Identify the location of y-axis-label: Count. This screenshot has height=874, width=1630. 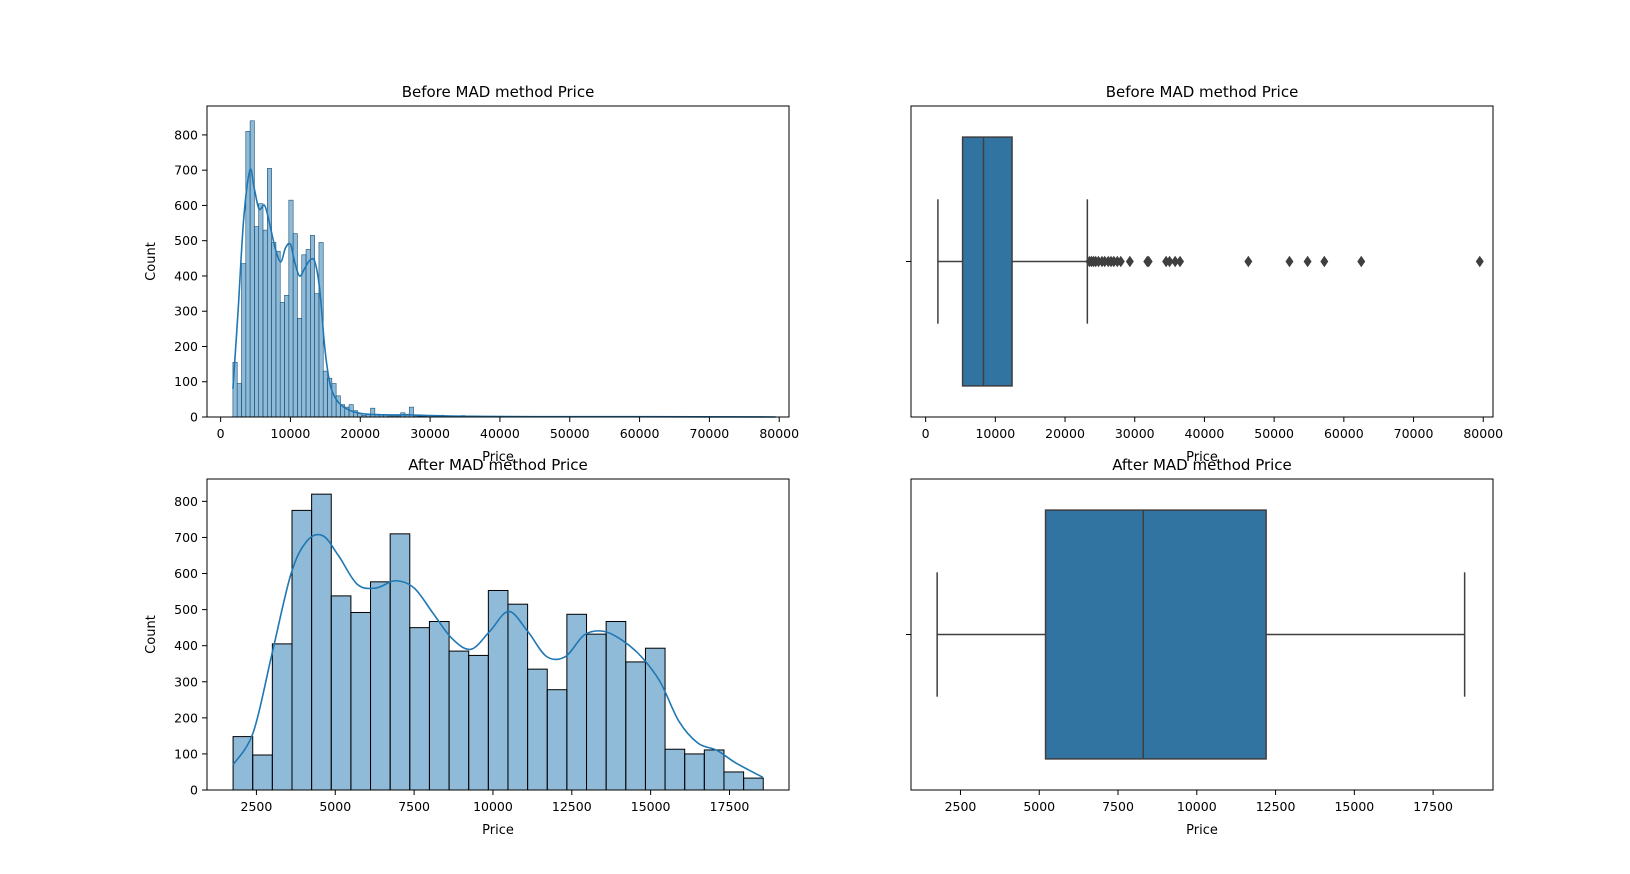
(151, 634).